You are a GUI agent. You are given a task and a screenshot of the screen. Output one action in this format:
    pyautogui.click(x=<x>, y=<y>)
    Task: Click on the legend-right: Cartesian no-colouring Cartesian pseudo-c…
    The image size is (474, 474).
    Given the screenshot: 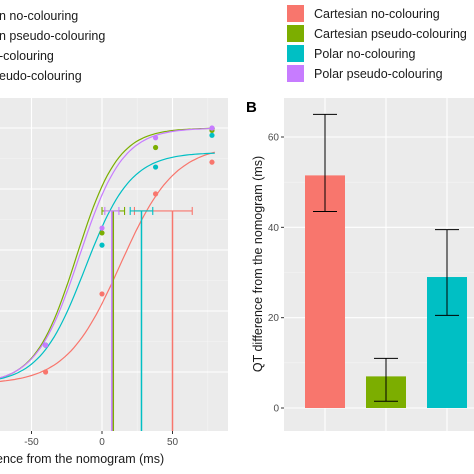 What is the action you would take?
    pyautogui.click(x=377, y=43)
    